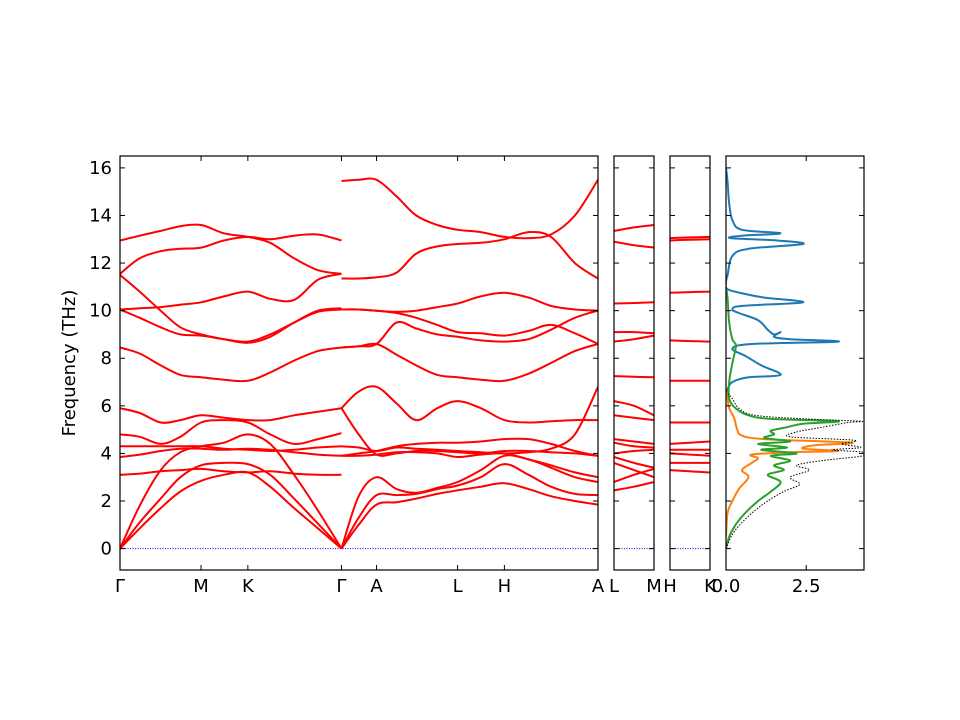  Describe the element at coordinates (69, 363) in the screenshot. I see `y-axis-label: Frequency (THz)` at that location.